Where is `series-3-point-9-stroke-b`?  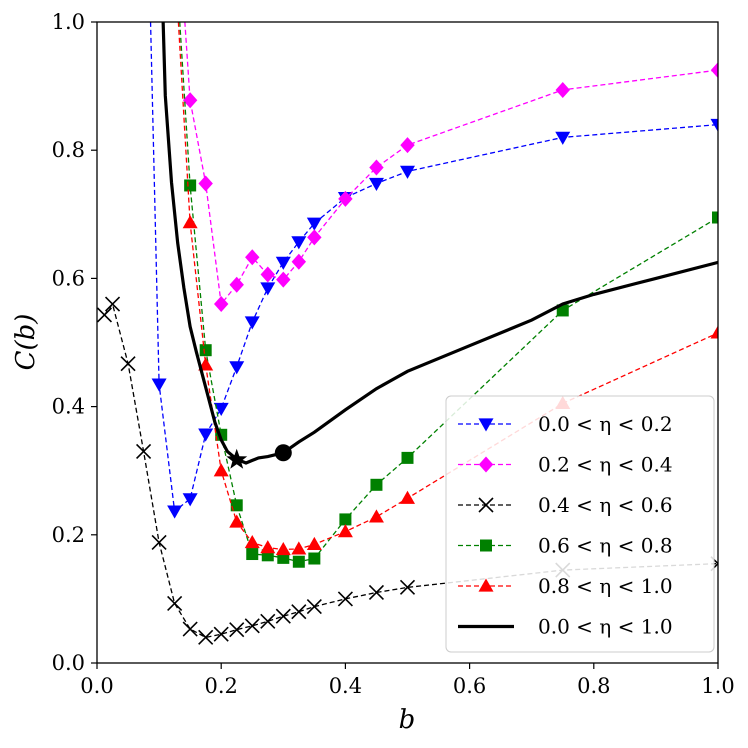
series-3-point-9-stroke-b is located at coordinates (221, 634).